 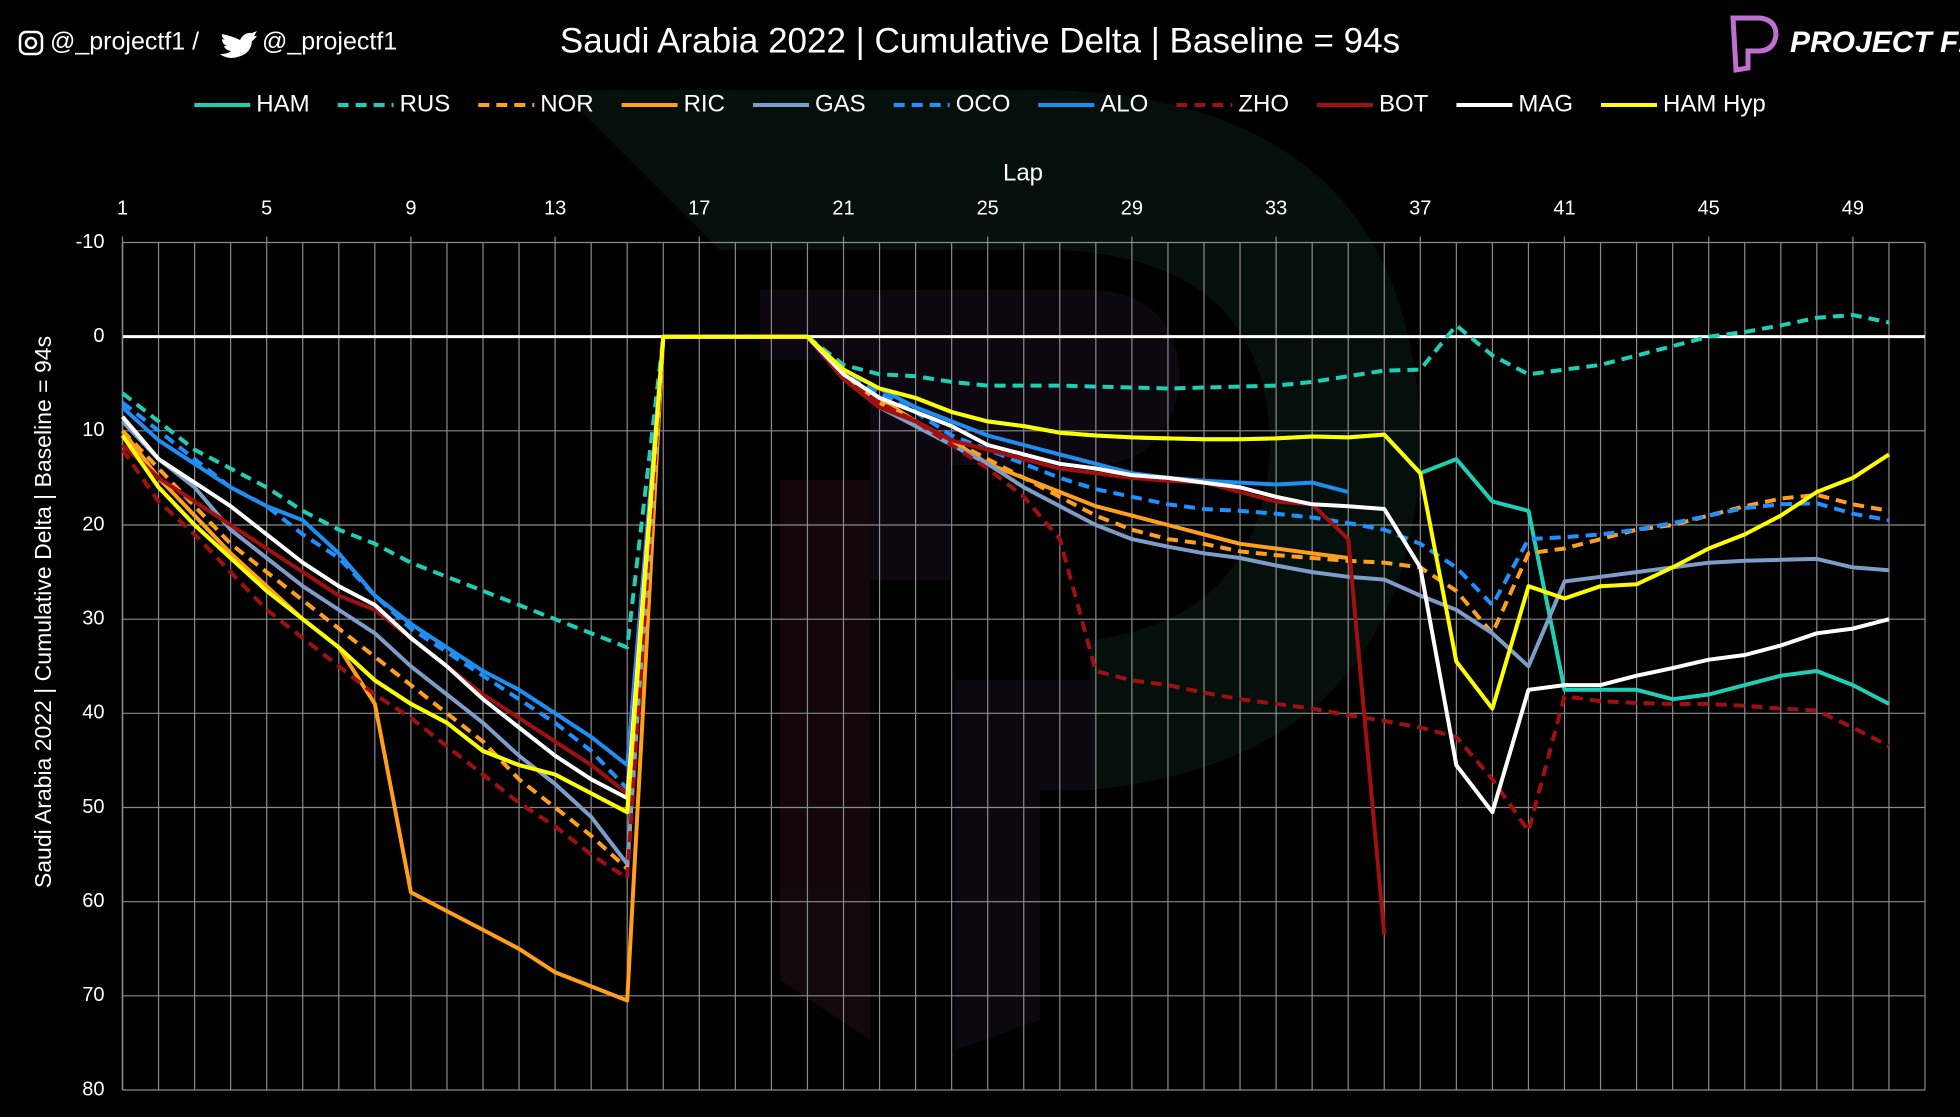 I want to click on instagram-icon-lens, so click(x=31, y=43).